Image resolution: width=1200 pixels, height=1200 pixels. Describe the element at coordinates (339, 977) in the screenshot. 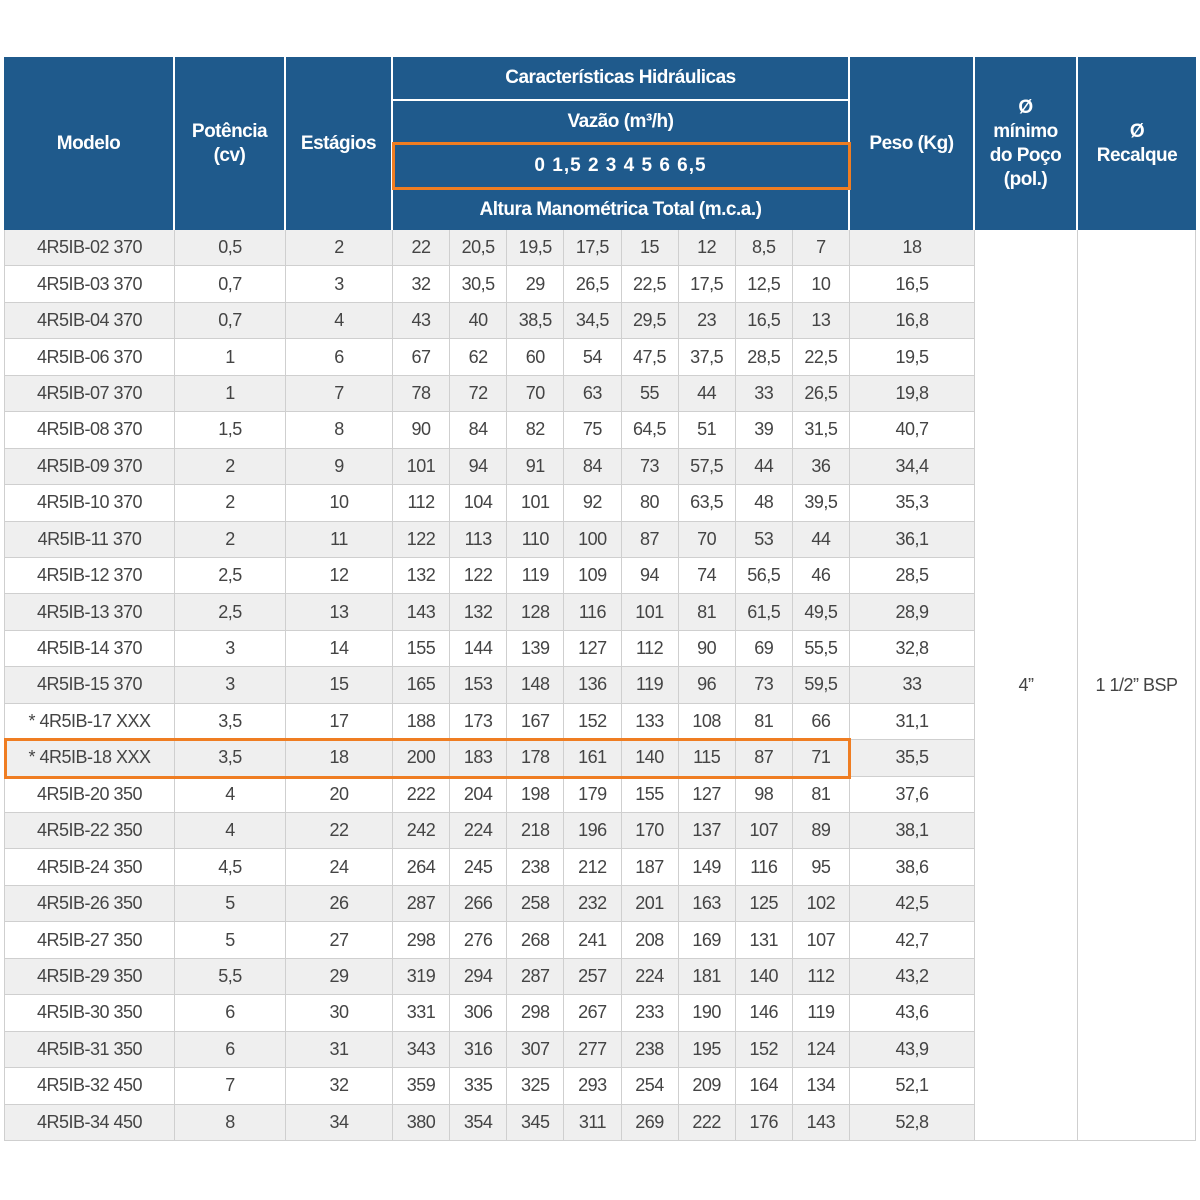

I see `table-cell: 29` at that location.